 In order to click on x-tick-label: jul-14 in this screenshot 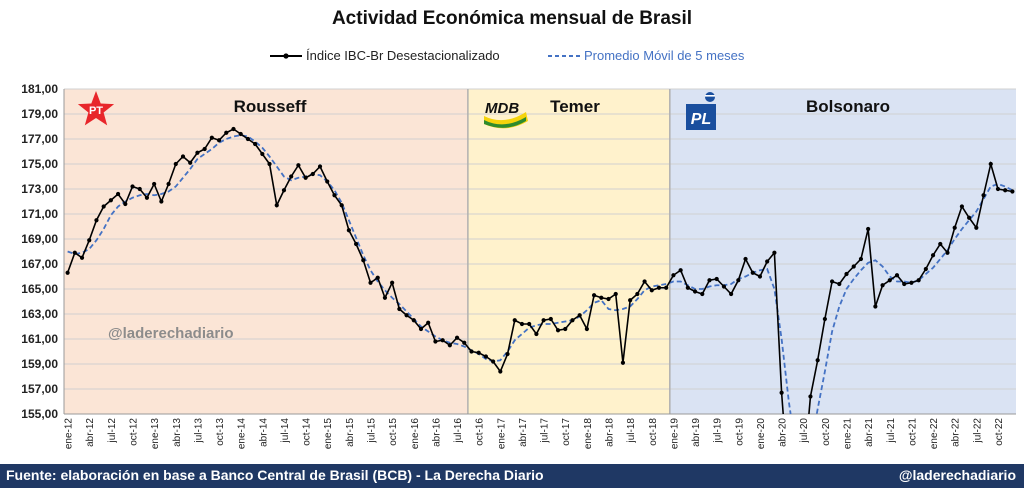, I will do `click(285, 431)`.